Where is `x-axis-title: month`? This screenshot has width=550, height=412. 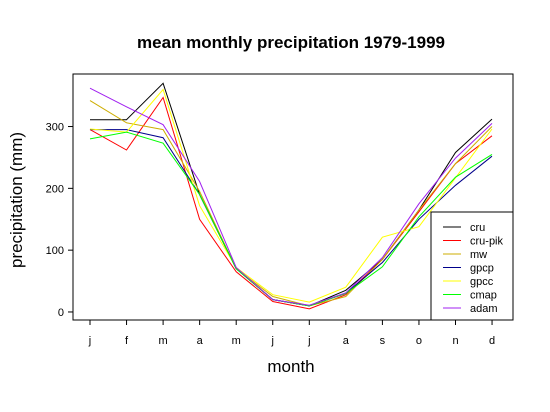 x-axis-title: month is located at coordinates (290, 366).